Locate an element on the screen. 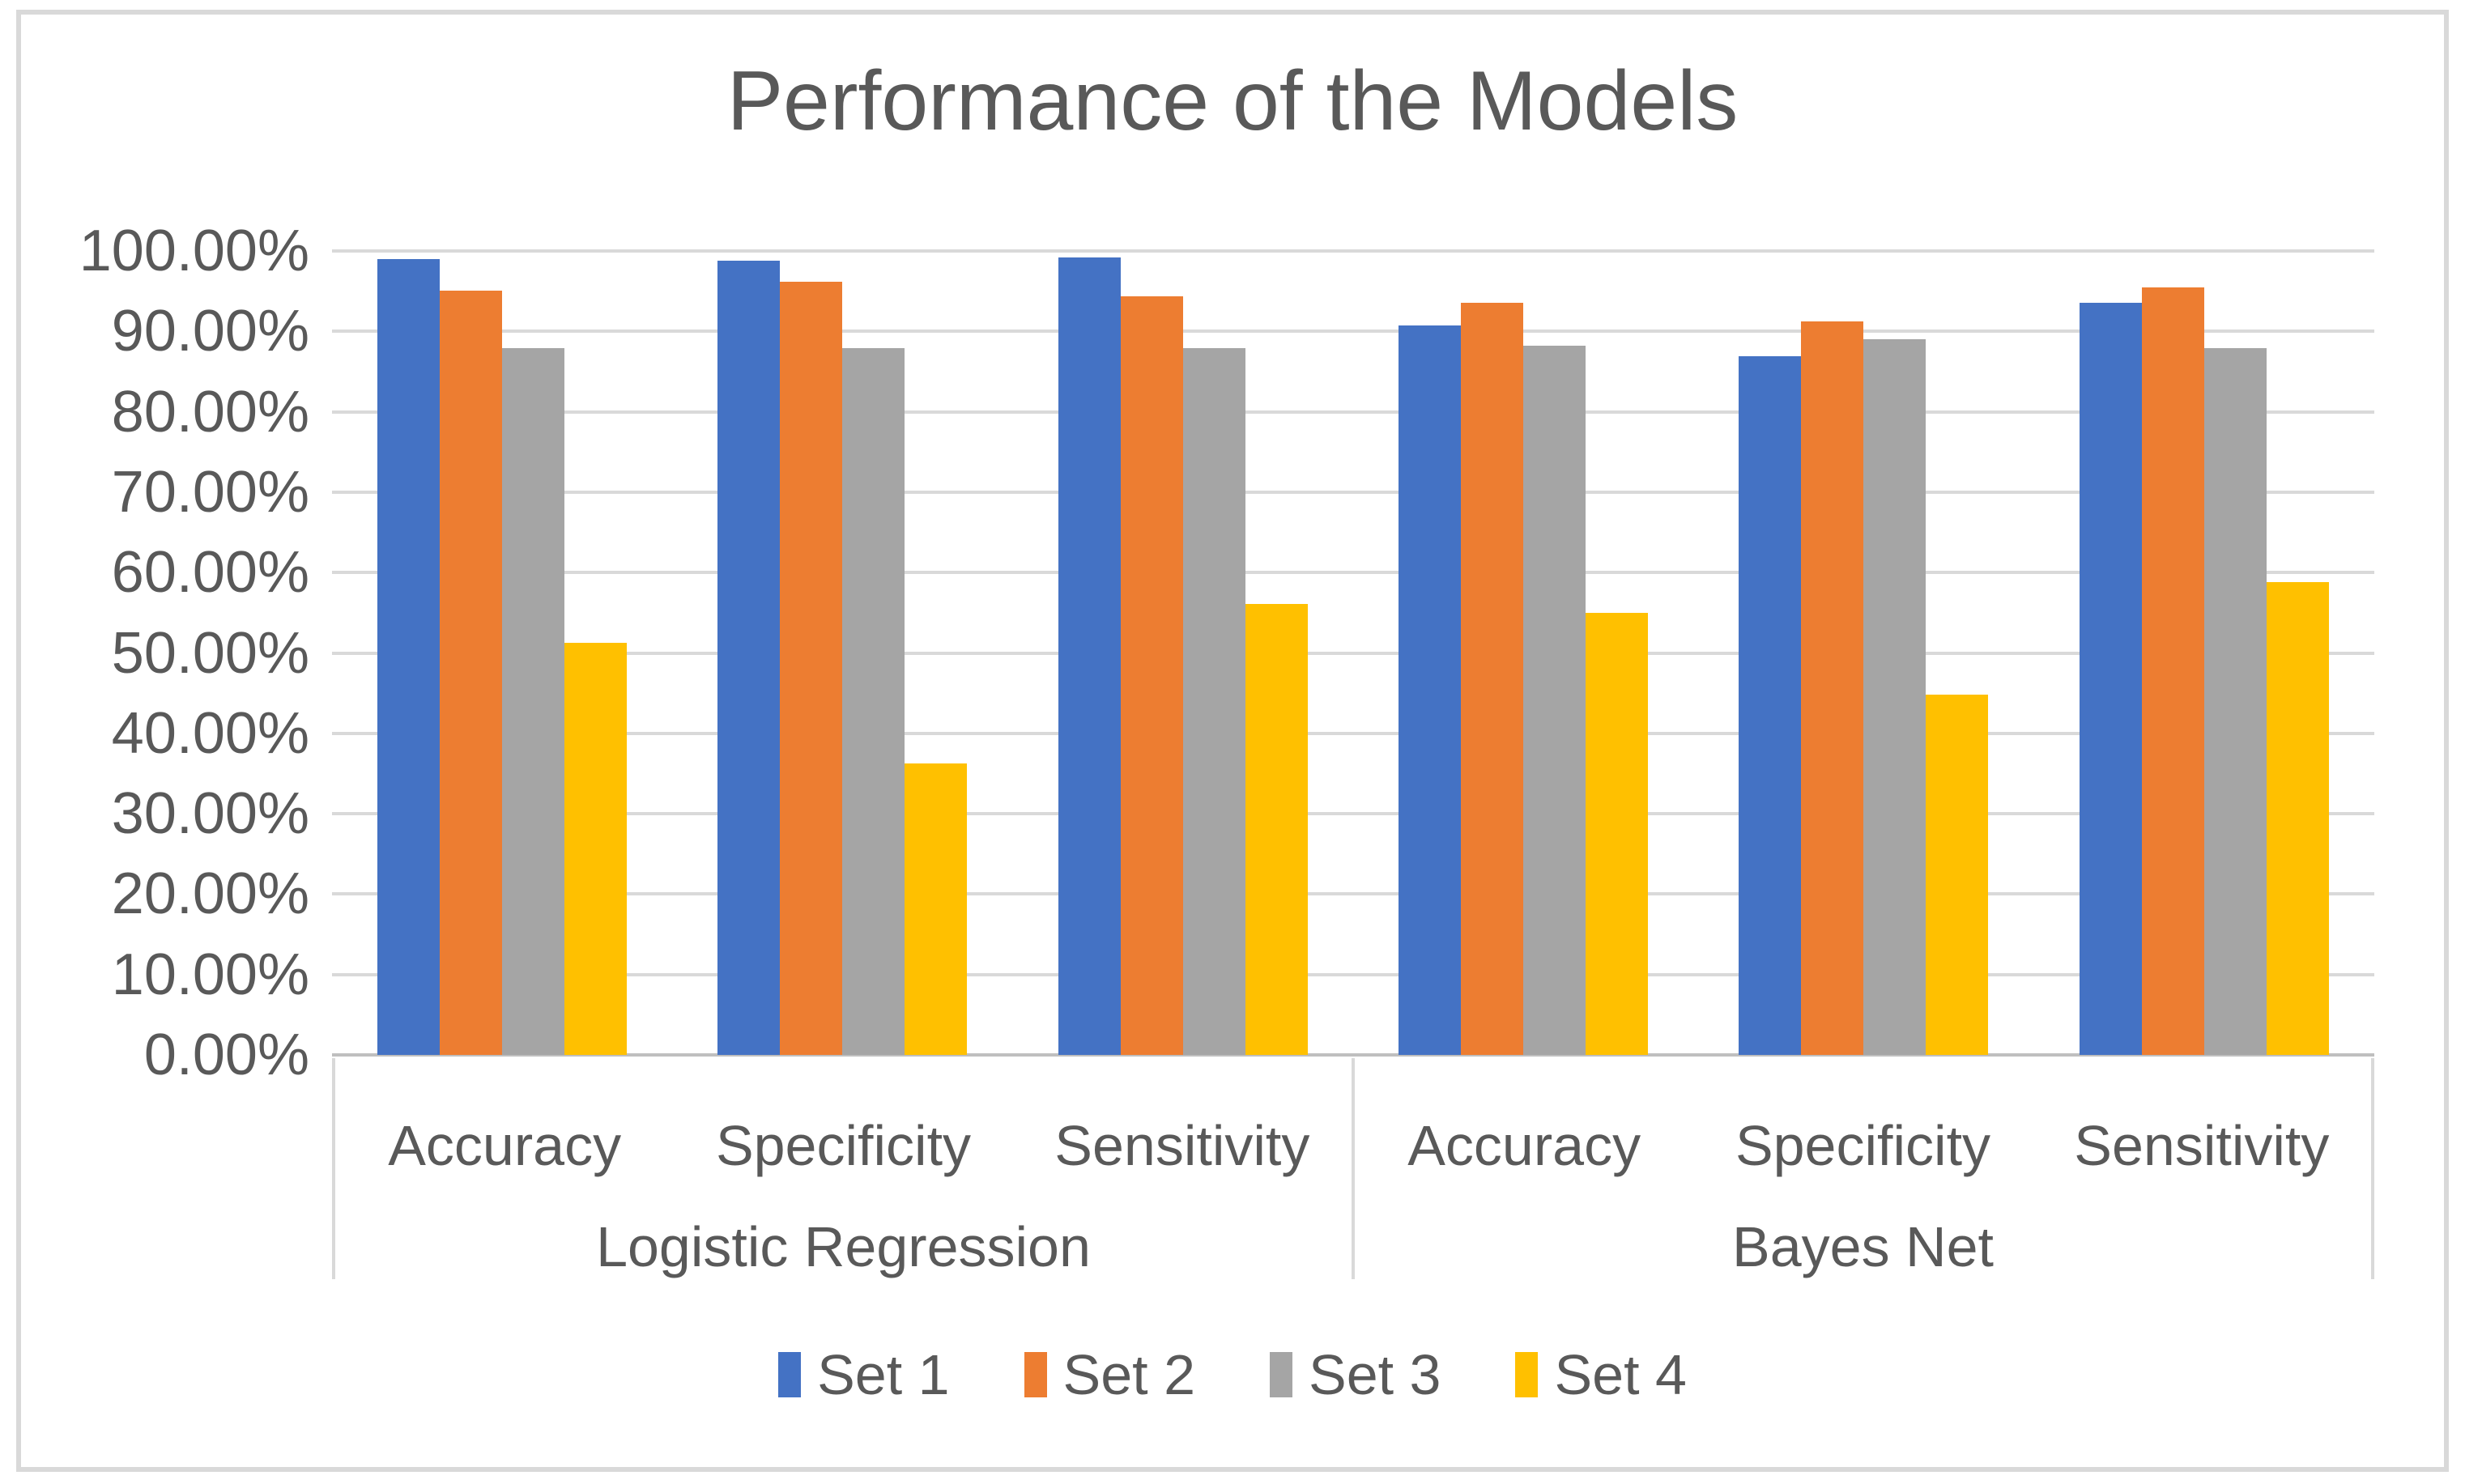 The image size is (2465, 1484). bar-set-2-logistic-regression-specificity is located at coordinates (811, 668).